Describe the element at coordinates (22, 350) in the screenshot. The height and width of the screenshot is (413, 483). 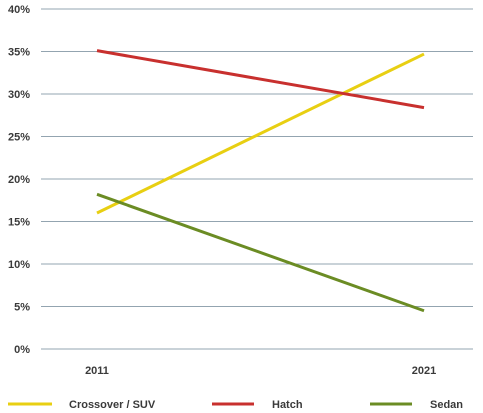
I see `y-tick-label-0: 0%` at that location.